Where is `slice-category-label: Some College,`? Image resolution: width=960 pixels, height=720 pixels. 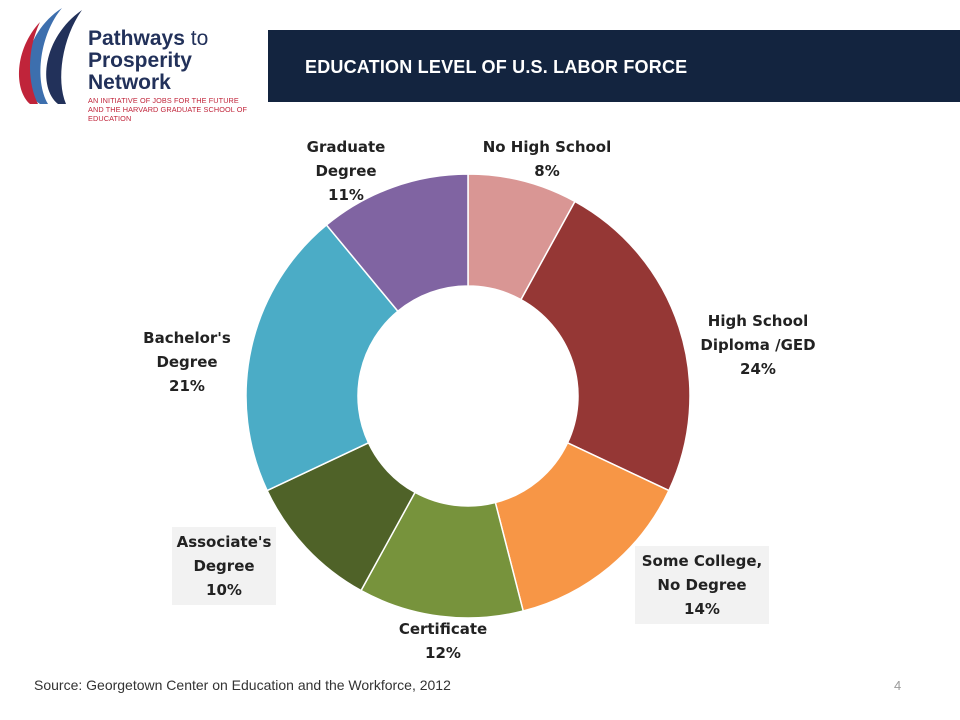
slice-category-label: Some College, is located at coordinates (702, 561).